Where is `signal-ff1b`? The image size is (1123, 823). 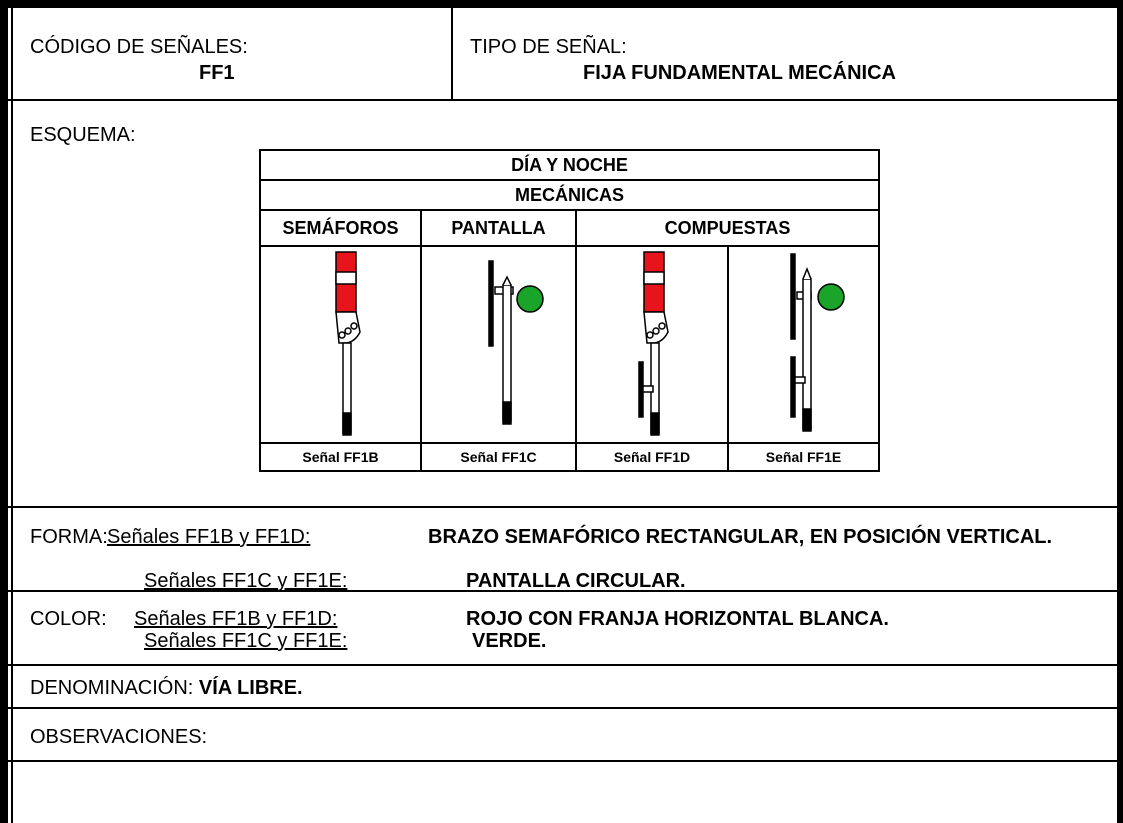 signal-ff1b is located at coordinates (348, 343).